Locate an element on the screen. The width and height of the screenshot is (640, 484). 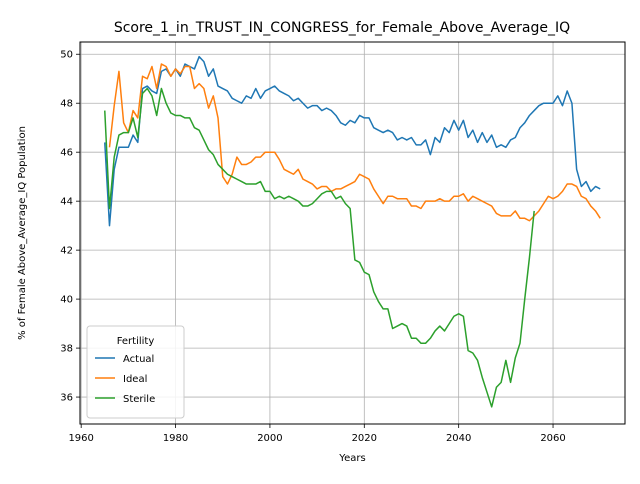
y-tick-label: 46 is located at coordinates (66, 153).